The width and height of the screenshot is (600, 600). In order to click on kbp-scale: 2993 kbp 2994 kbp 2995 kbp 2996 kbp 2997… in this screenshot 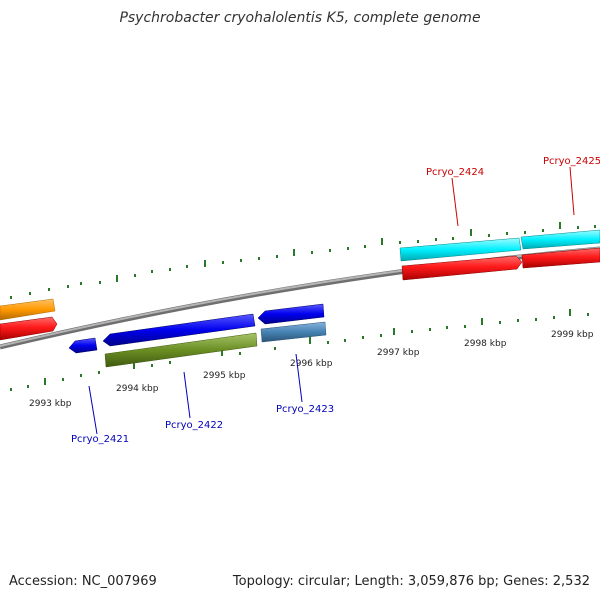, I will do `click(311, 369)`.